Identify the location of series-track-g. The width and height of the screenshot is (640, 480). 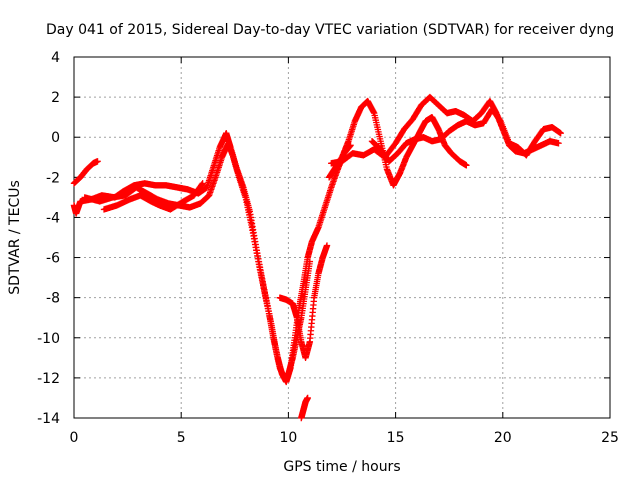
(397, 143).